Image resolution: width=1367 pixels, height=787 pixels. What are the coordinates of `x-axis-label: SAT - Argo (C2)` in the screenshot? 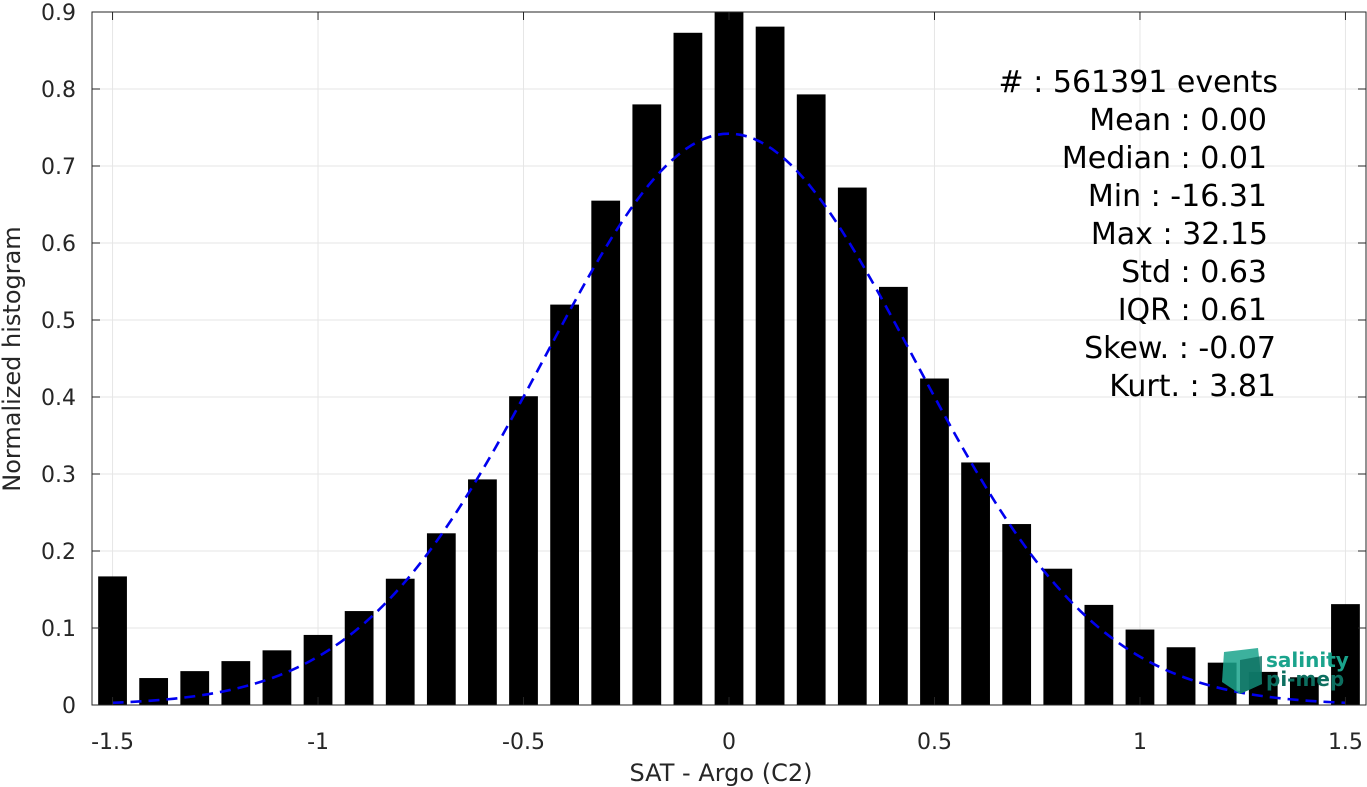 It's located at (721, 773).